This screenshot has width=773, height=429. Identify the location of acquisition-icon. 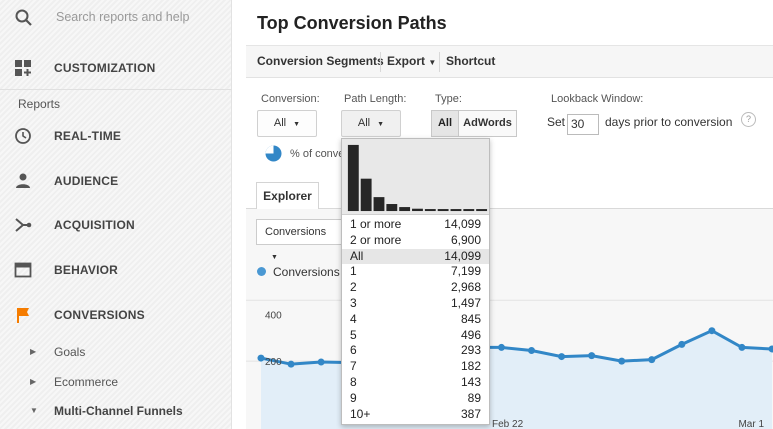
(23, 225).